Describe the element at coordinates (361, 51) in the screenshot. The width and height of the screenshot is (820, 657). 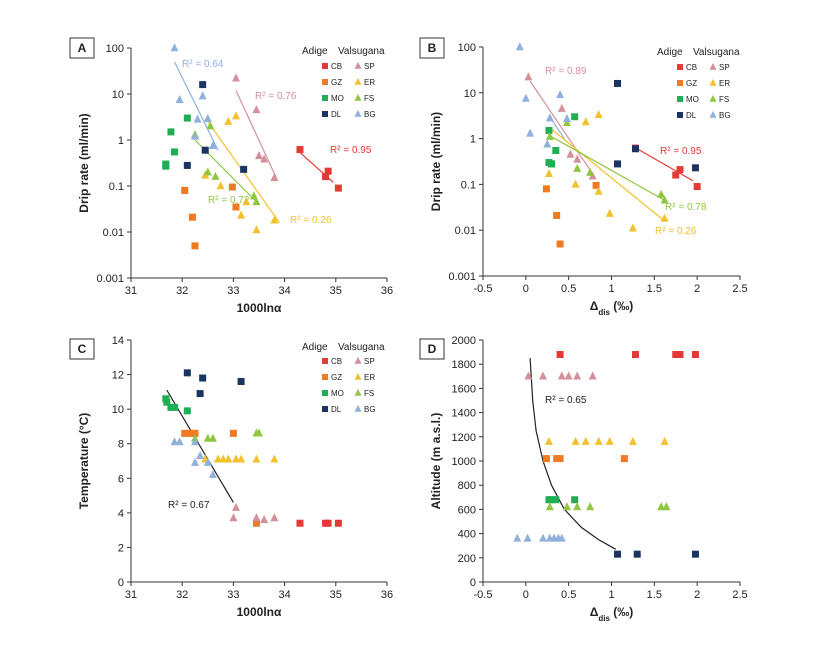
I see `legend-group-valsugana: Valsugana` at that location.